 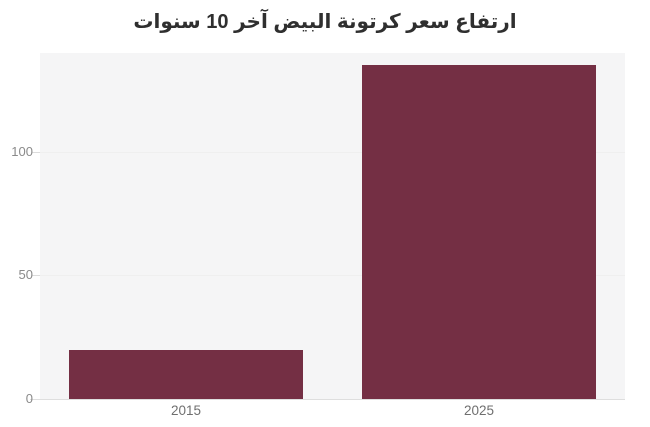 What do you see at coordinates (186, 374) in the screenshot?
I see `bar-2015` at bounding box center [186, 374].